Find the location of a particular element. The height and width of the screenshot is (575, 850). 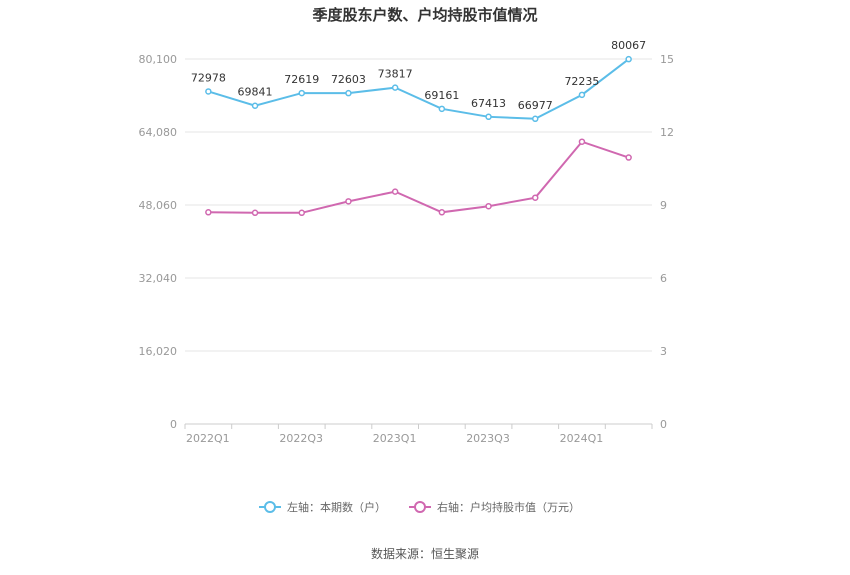

x-tick-label: 2022Q3 is located at coordinates (301, 438).